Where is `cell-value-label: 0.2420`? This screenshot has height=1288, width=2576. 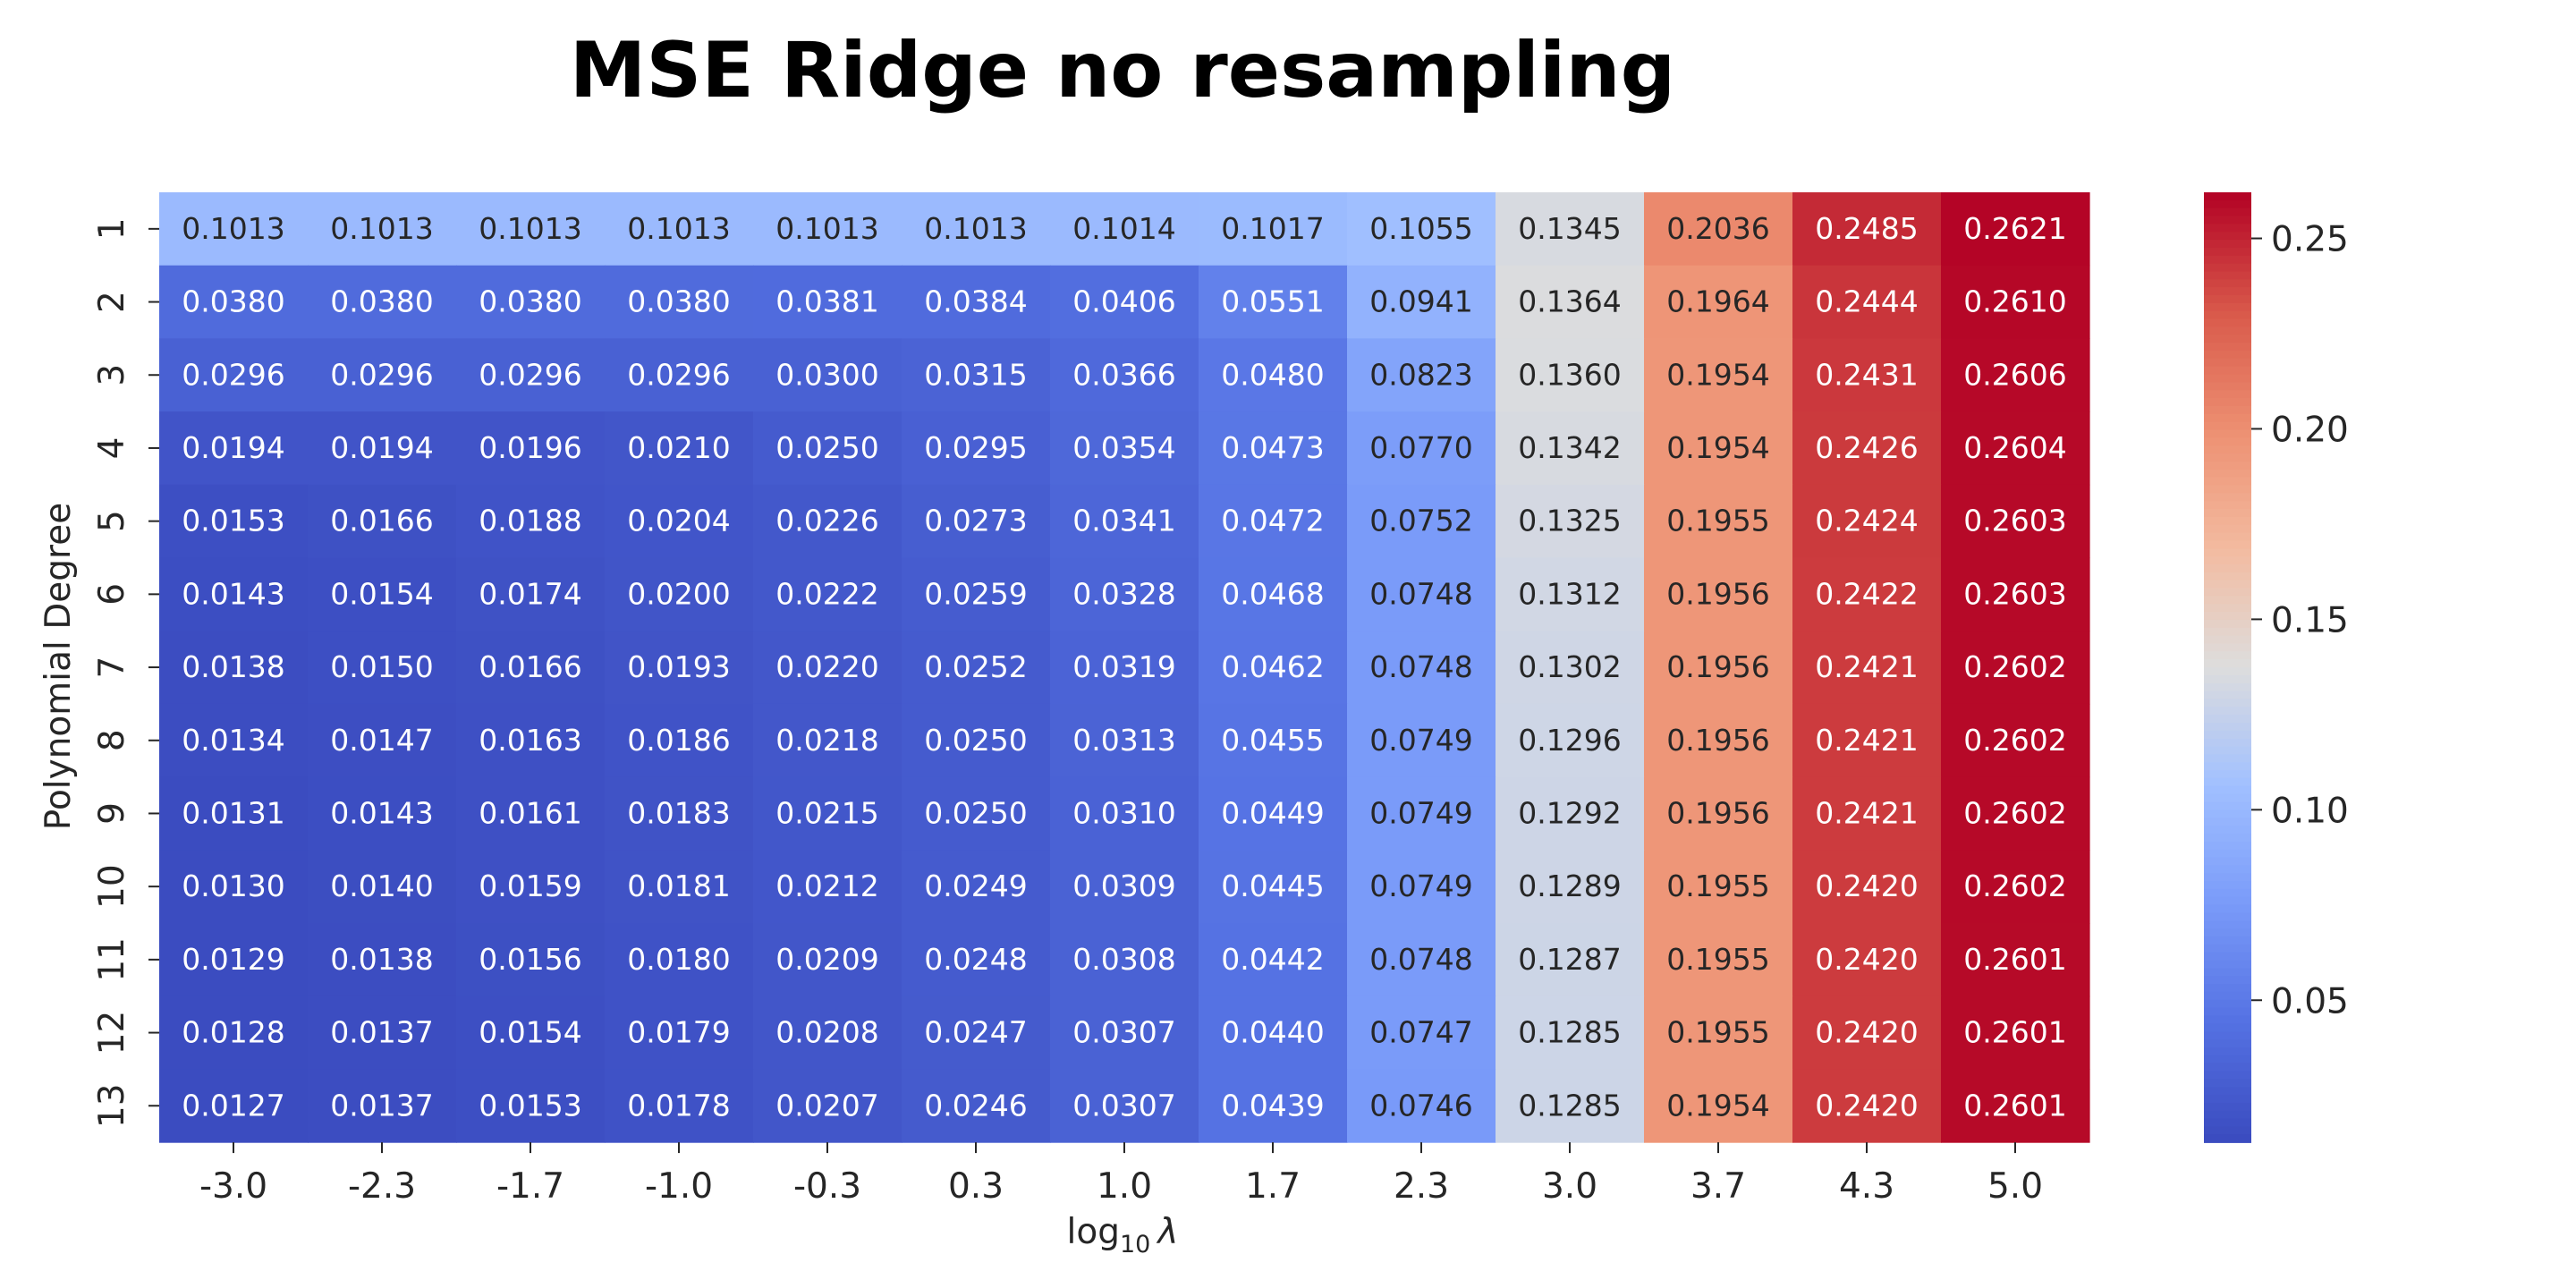
cell-value-label: 0.2420 is located at coordinates (1866, 959).